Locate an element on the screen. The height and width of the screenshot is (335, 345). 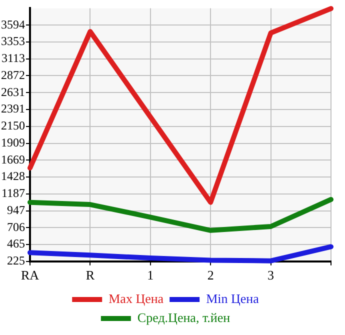
y-tick-label: 2391 is located at coordinates (13, 109).